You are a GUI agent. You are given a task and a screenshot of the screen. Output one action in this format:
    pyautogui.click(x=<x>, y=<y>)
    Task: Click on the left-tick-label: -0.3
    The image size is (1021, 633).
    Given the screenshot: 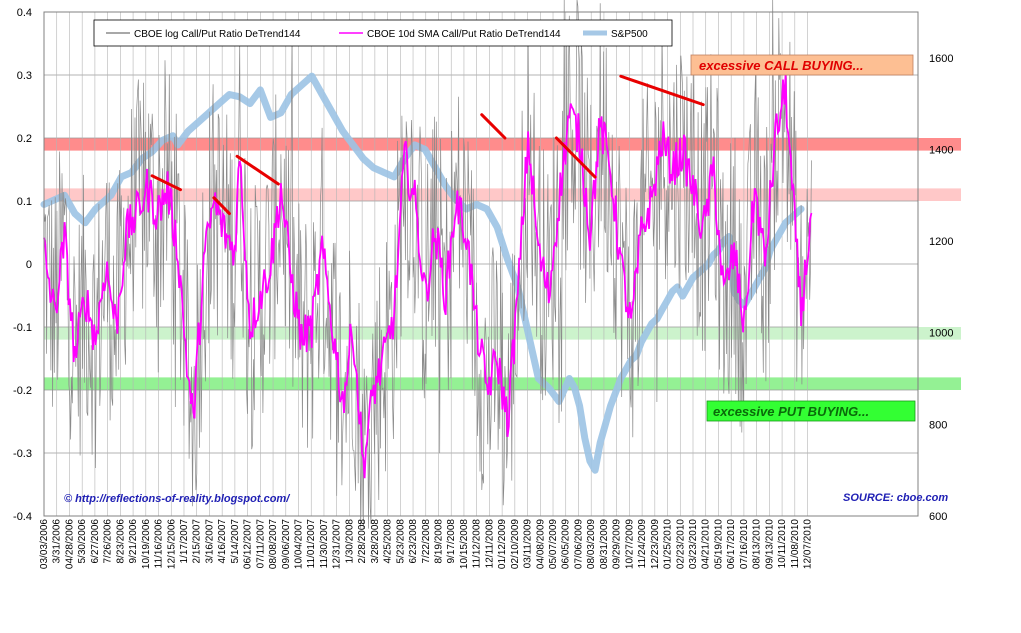 What is the action you would take?
    pyautogui.click(x=22, y=454)
    